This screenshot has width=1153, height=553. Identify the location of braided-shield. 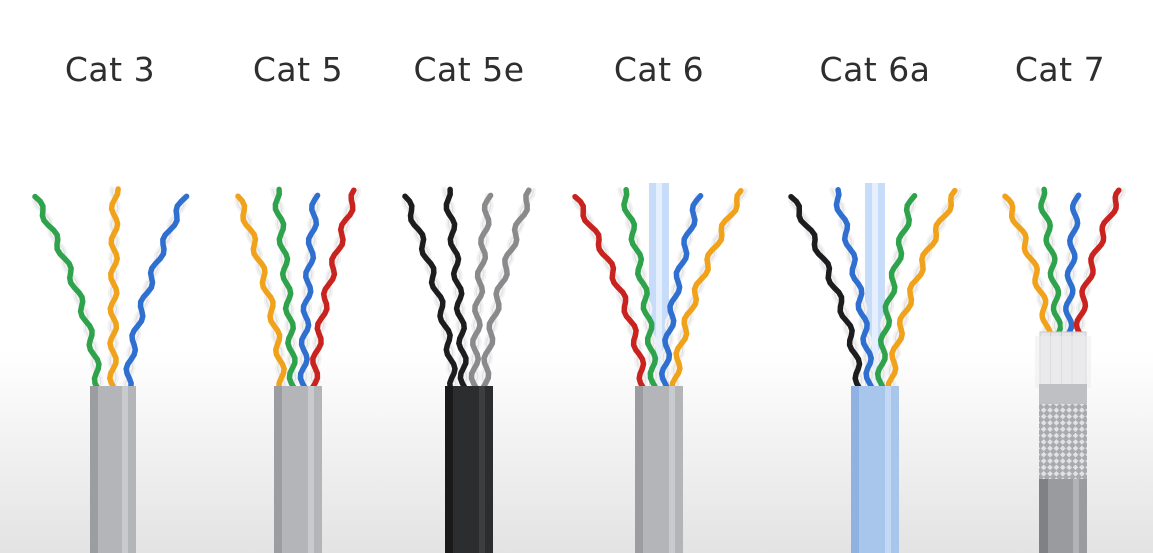
(1063, 441).